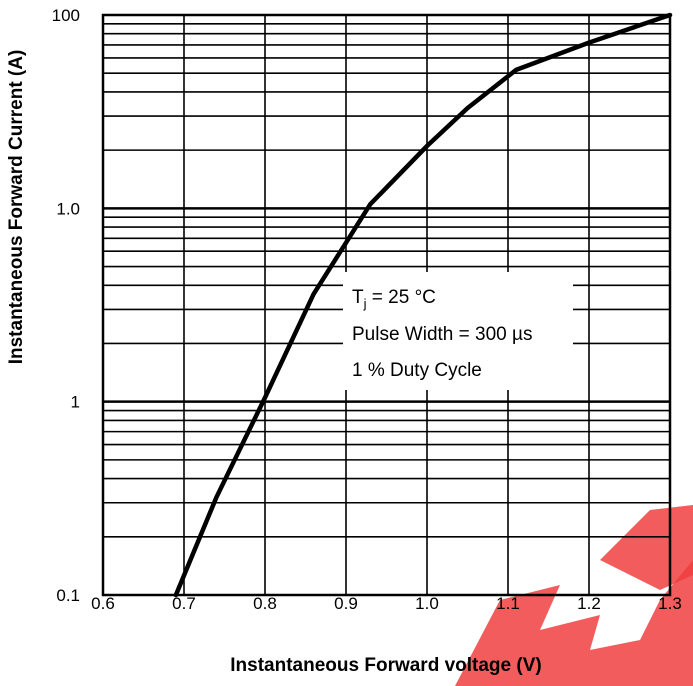 Image resolution: width=693 pixels, height=686 pixels. What do you see at coordinates (394, 299) in the screenshot?
I see `annotation-junction-temp: Tj = 25 °C` at bounding box center [394, 299].